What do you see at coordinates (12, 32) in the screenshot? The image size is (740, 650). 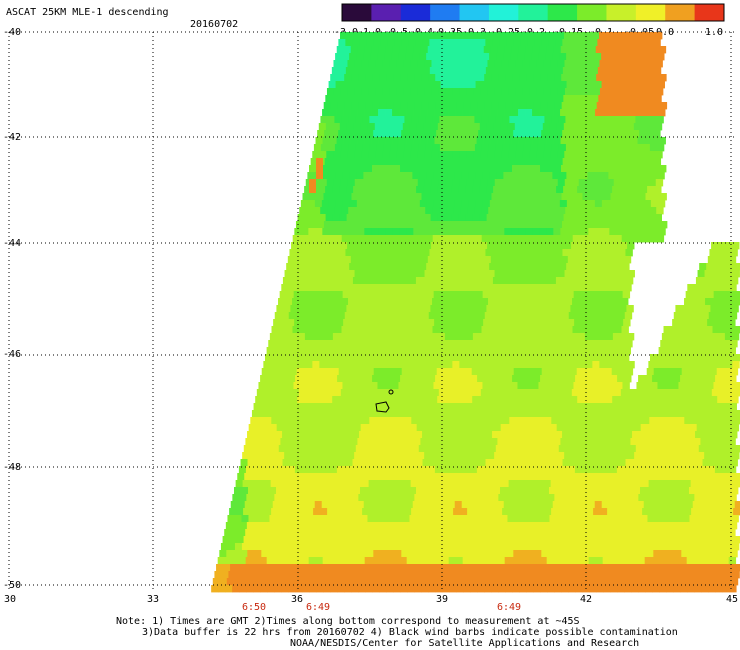 I see `lat-label: -40` at bounding box center [12, 32].